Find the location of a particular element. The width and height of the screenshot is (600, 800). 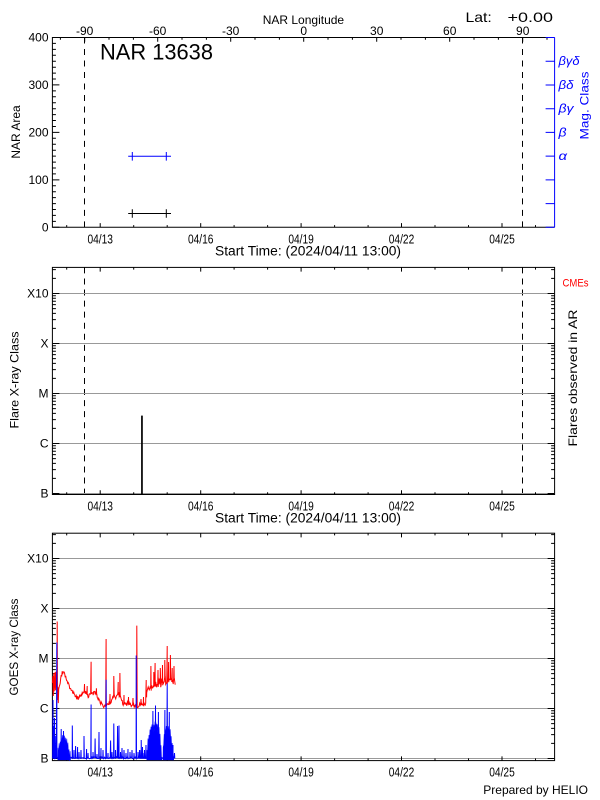

svg-text: +0.00 is located at coordinates (531, 17).